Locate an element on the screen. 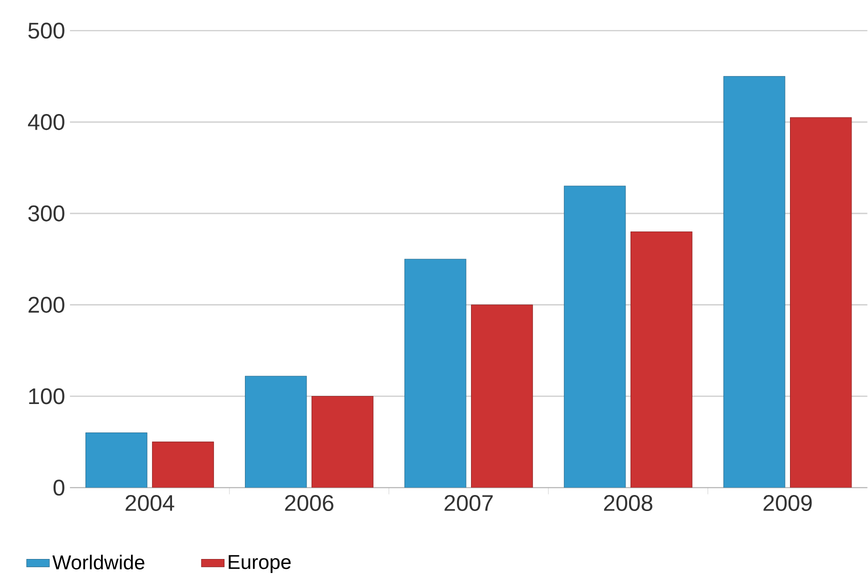  x-tick-label: 2006 is located at coordinates (309, 503).